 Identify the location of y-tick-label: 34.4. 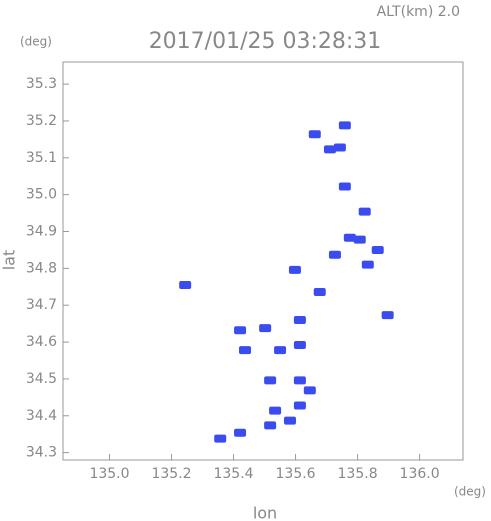
(41, 416).